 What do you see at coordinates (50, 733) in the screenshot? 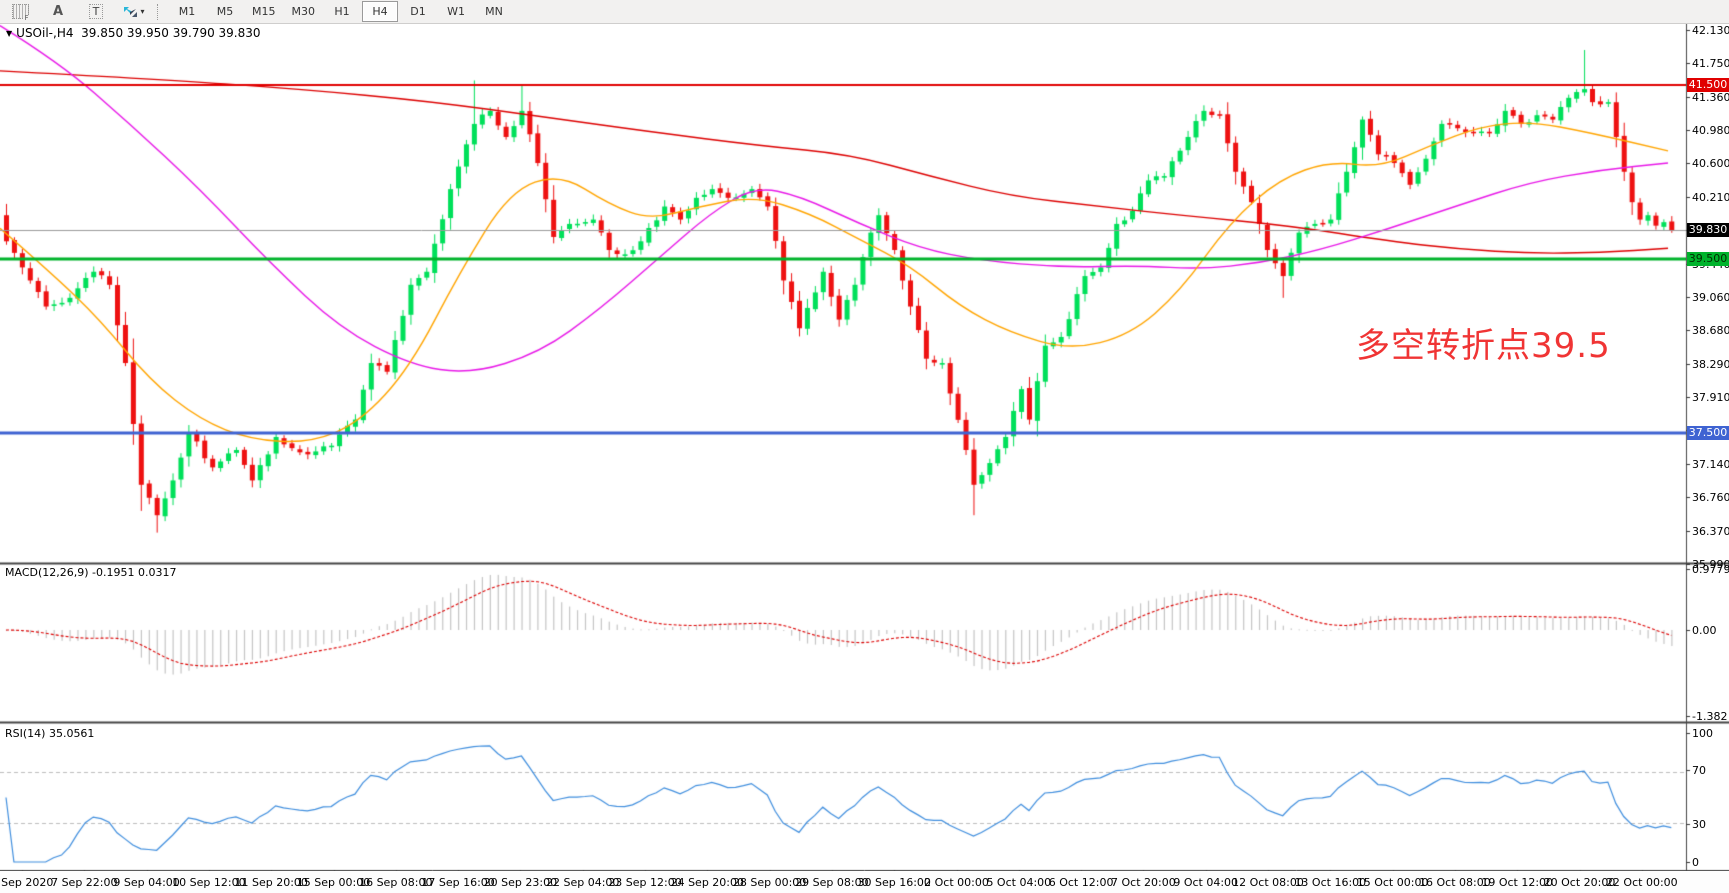
I see `rsi-indicator-label: RSI(14) 35.0561` at bounding box center [50, 733].